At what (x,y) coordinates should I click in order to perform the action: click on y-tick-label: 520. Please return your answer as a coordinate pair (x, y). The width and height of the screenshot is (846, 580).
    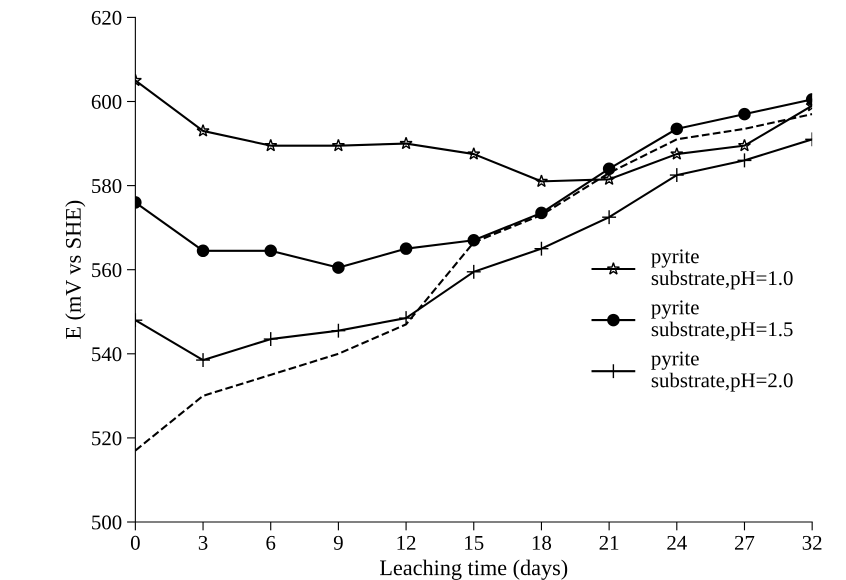
    Looking at the image, I should click on (107, 438).